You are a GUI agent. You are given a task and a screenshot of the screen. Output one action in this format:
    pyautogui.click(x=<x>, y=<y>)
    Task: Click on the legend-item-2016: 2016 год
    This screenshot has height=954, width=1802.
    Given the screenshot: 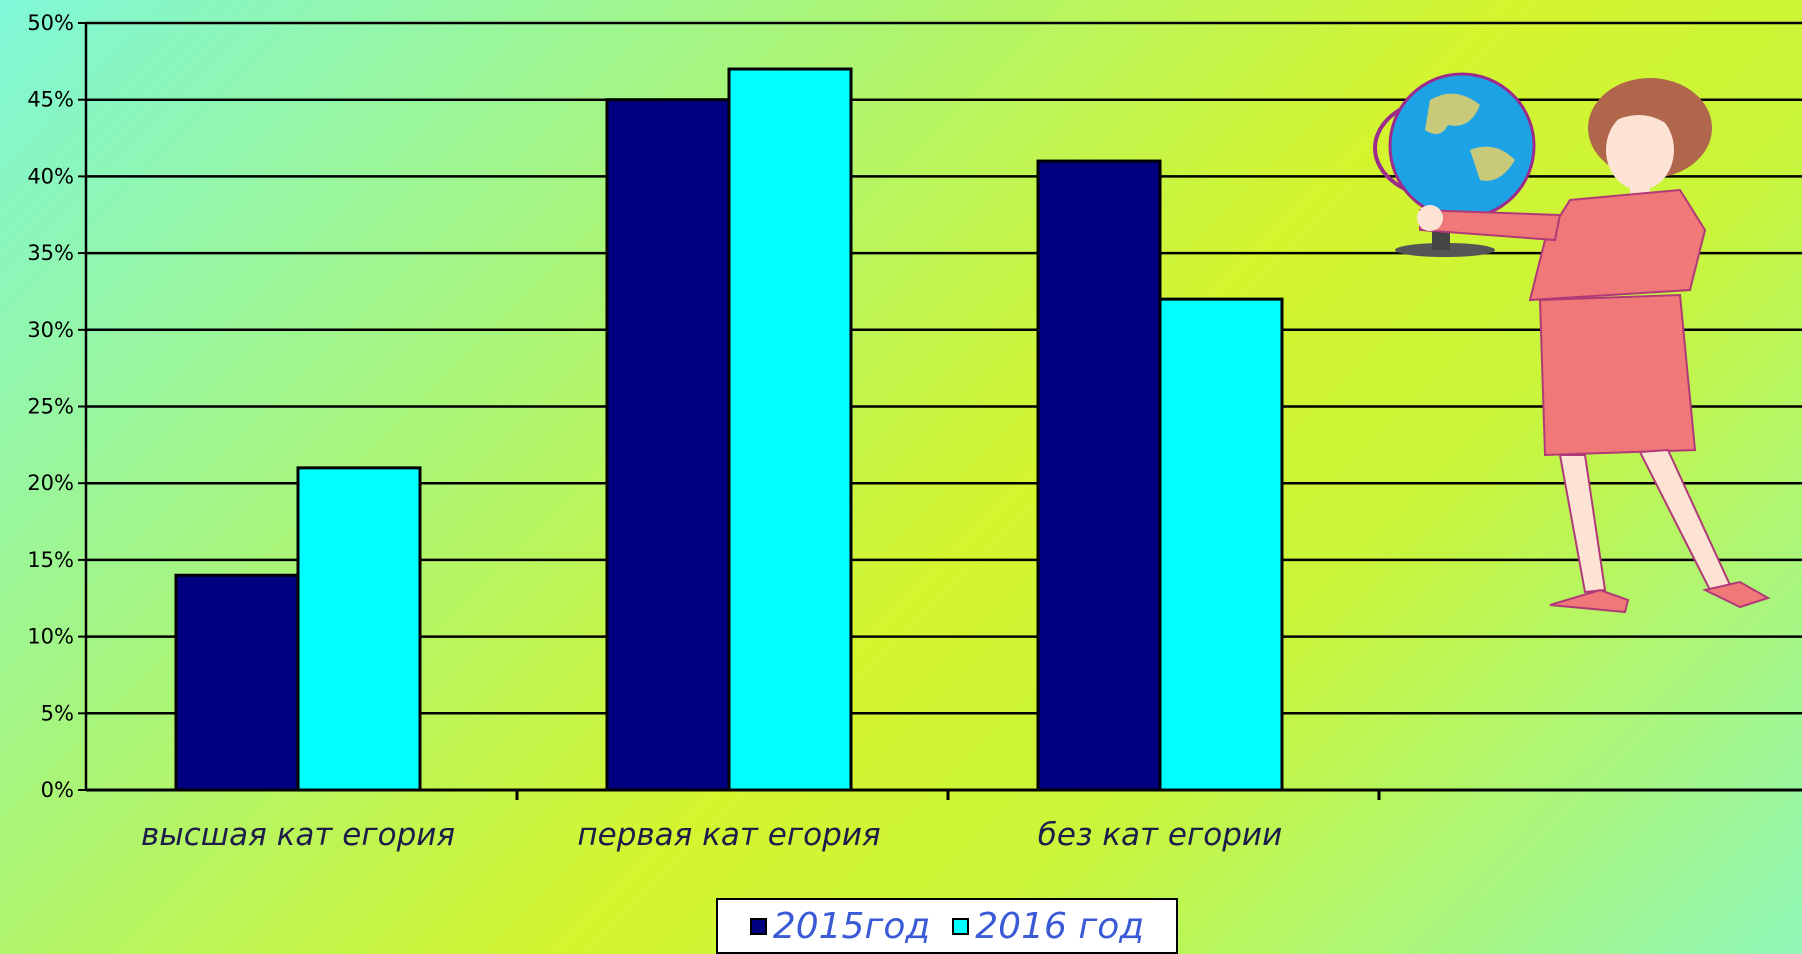 What is the action you would take?
    pyautogui.click(x=1048, y=926)
    